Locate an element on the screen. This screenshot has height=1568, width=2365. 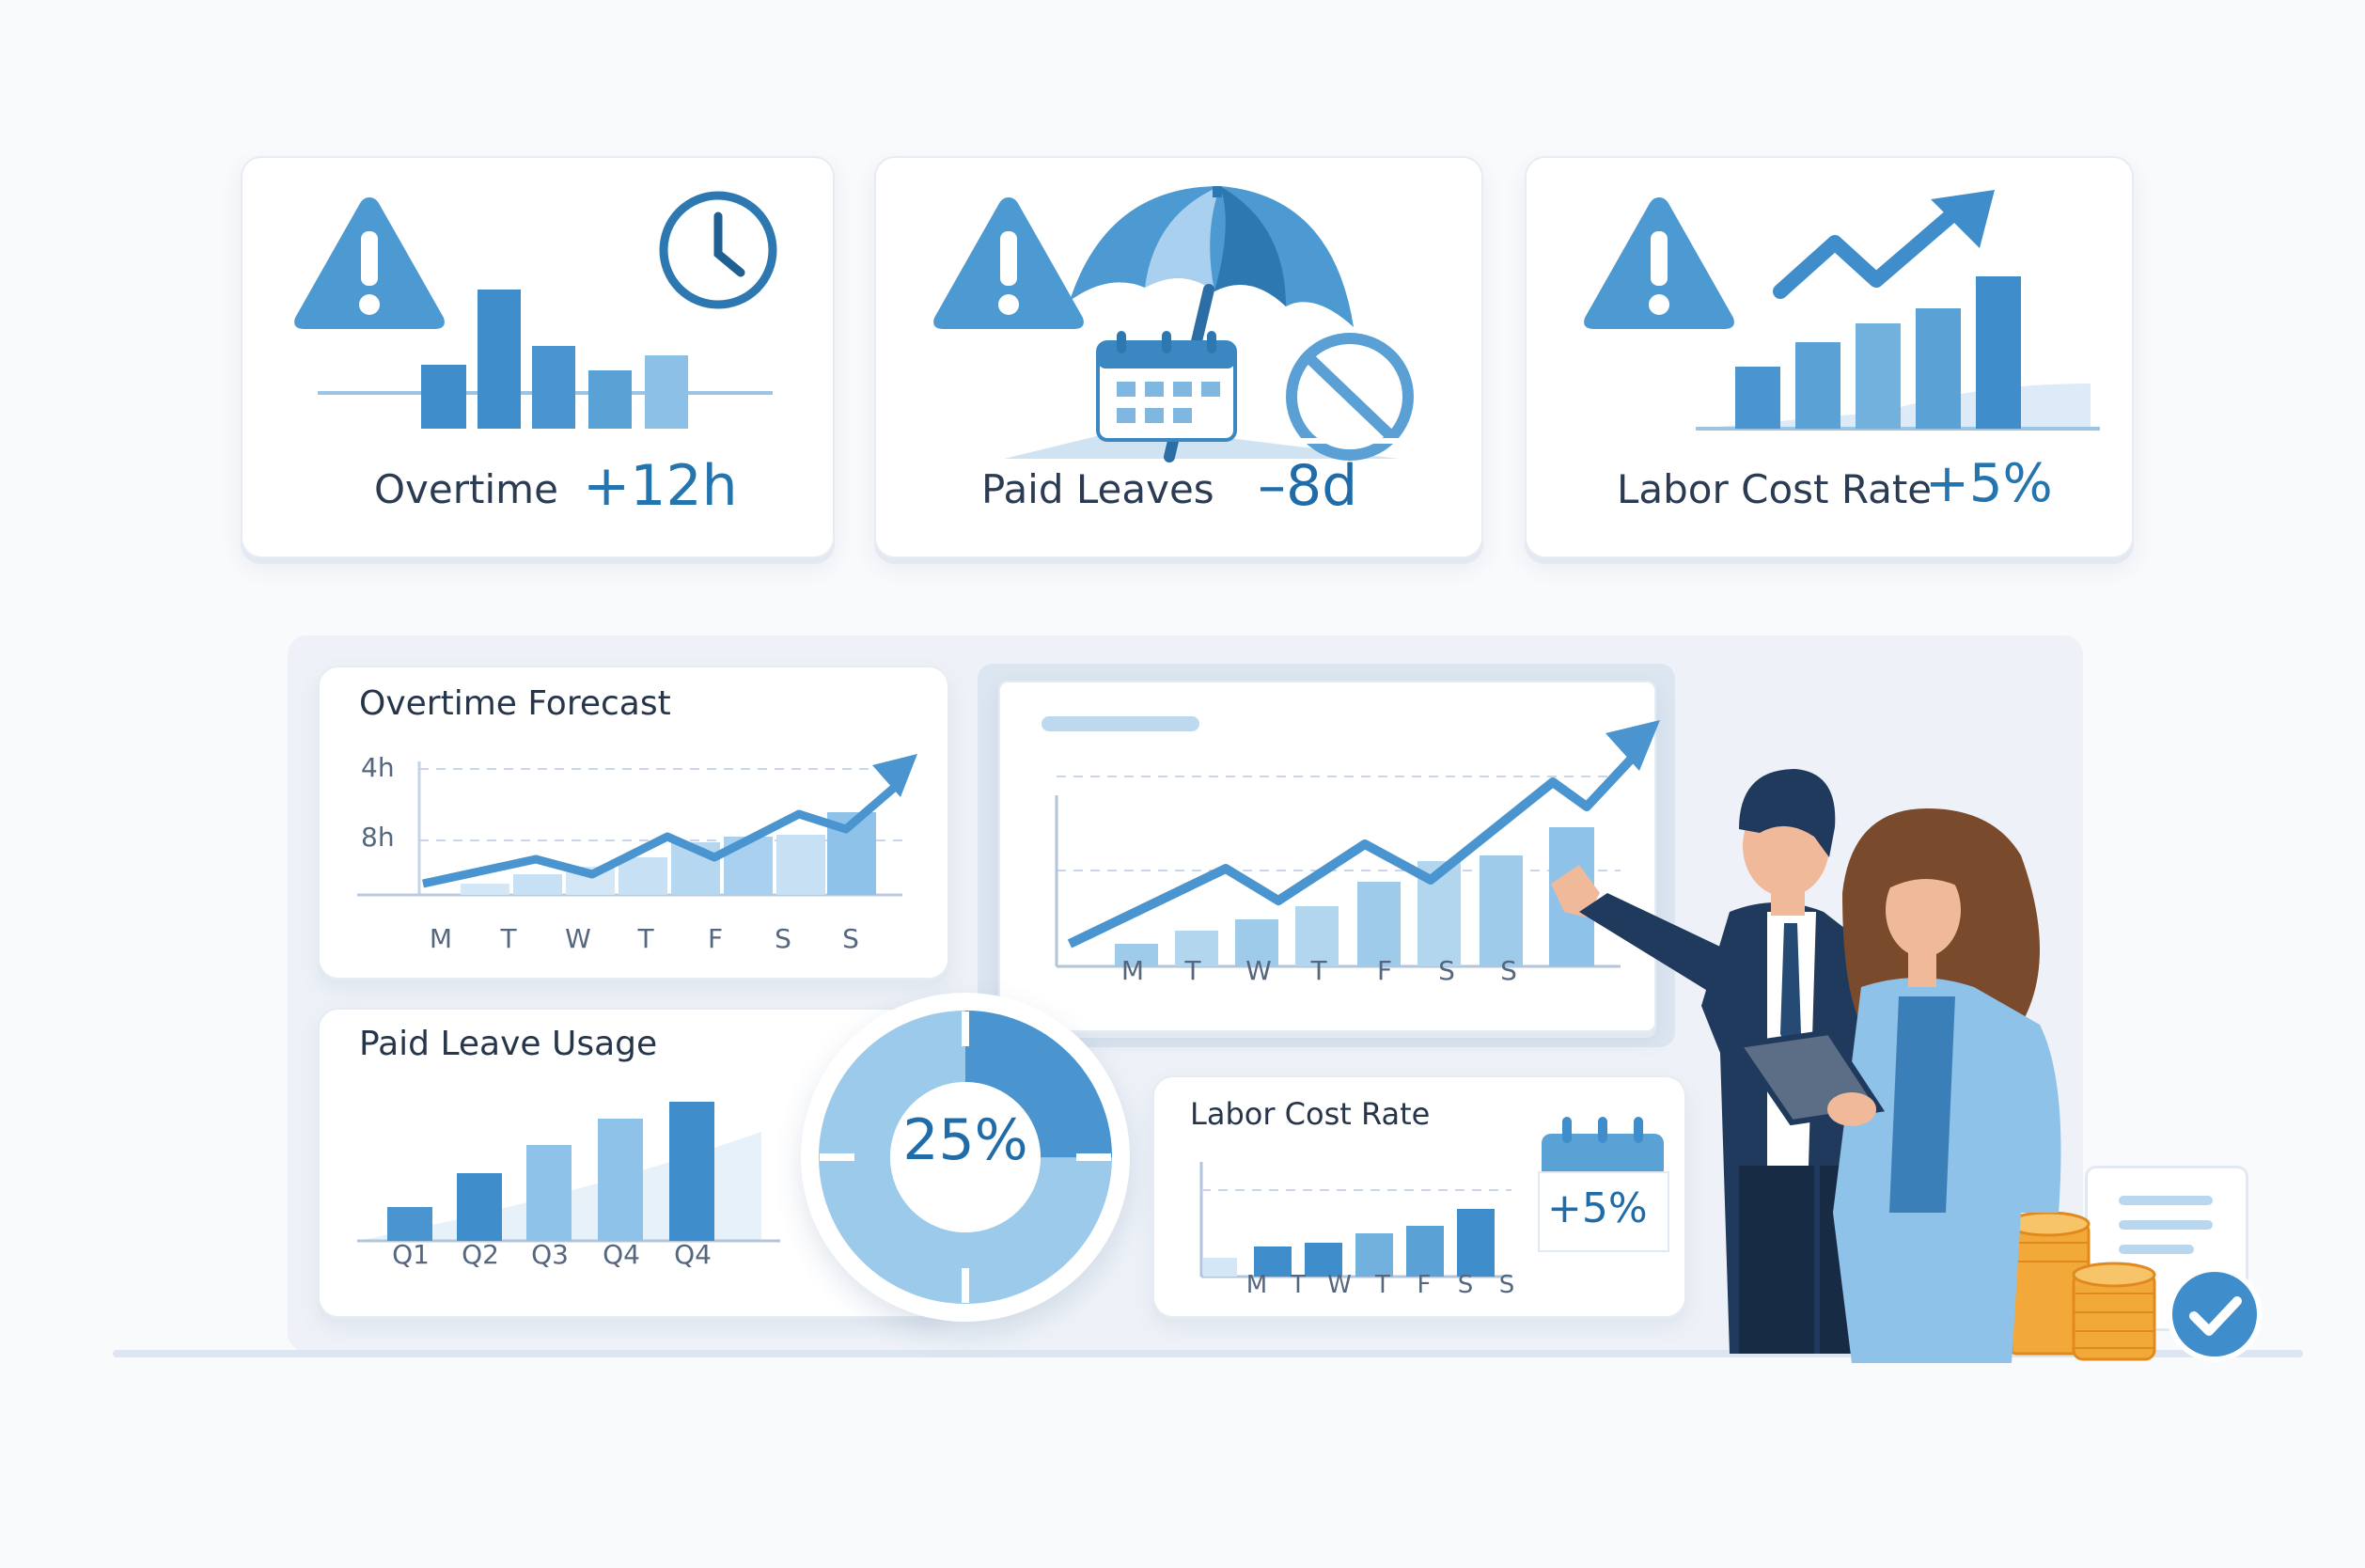
donut-chart is located at coordinates (965, 1157).